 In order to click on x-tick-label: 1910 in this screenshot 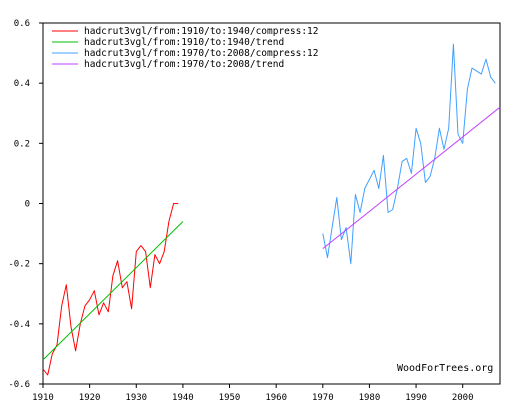, I will do `click(43, 398)`.